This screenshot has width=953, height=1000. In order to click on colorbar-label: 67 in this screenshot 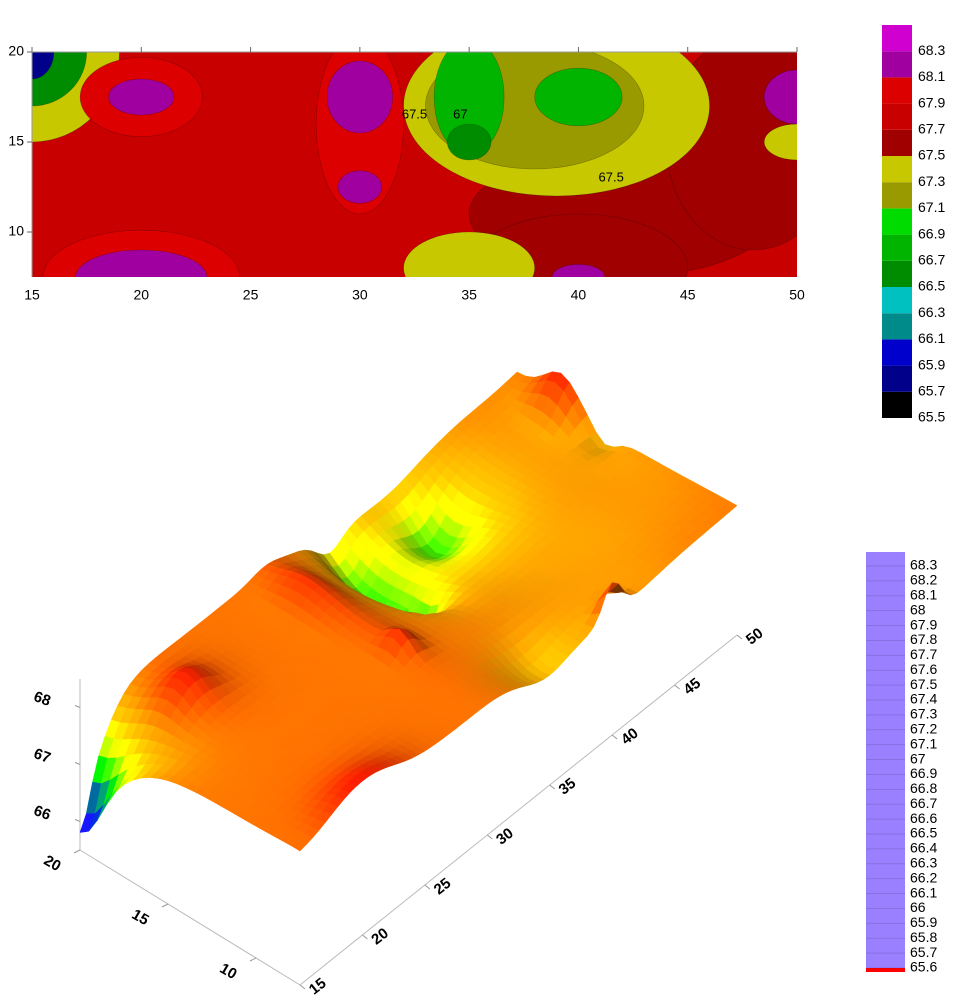, I will do `click(918, 758)`.